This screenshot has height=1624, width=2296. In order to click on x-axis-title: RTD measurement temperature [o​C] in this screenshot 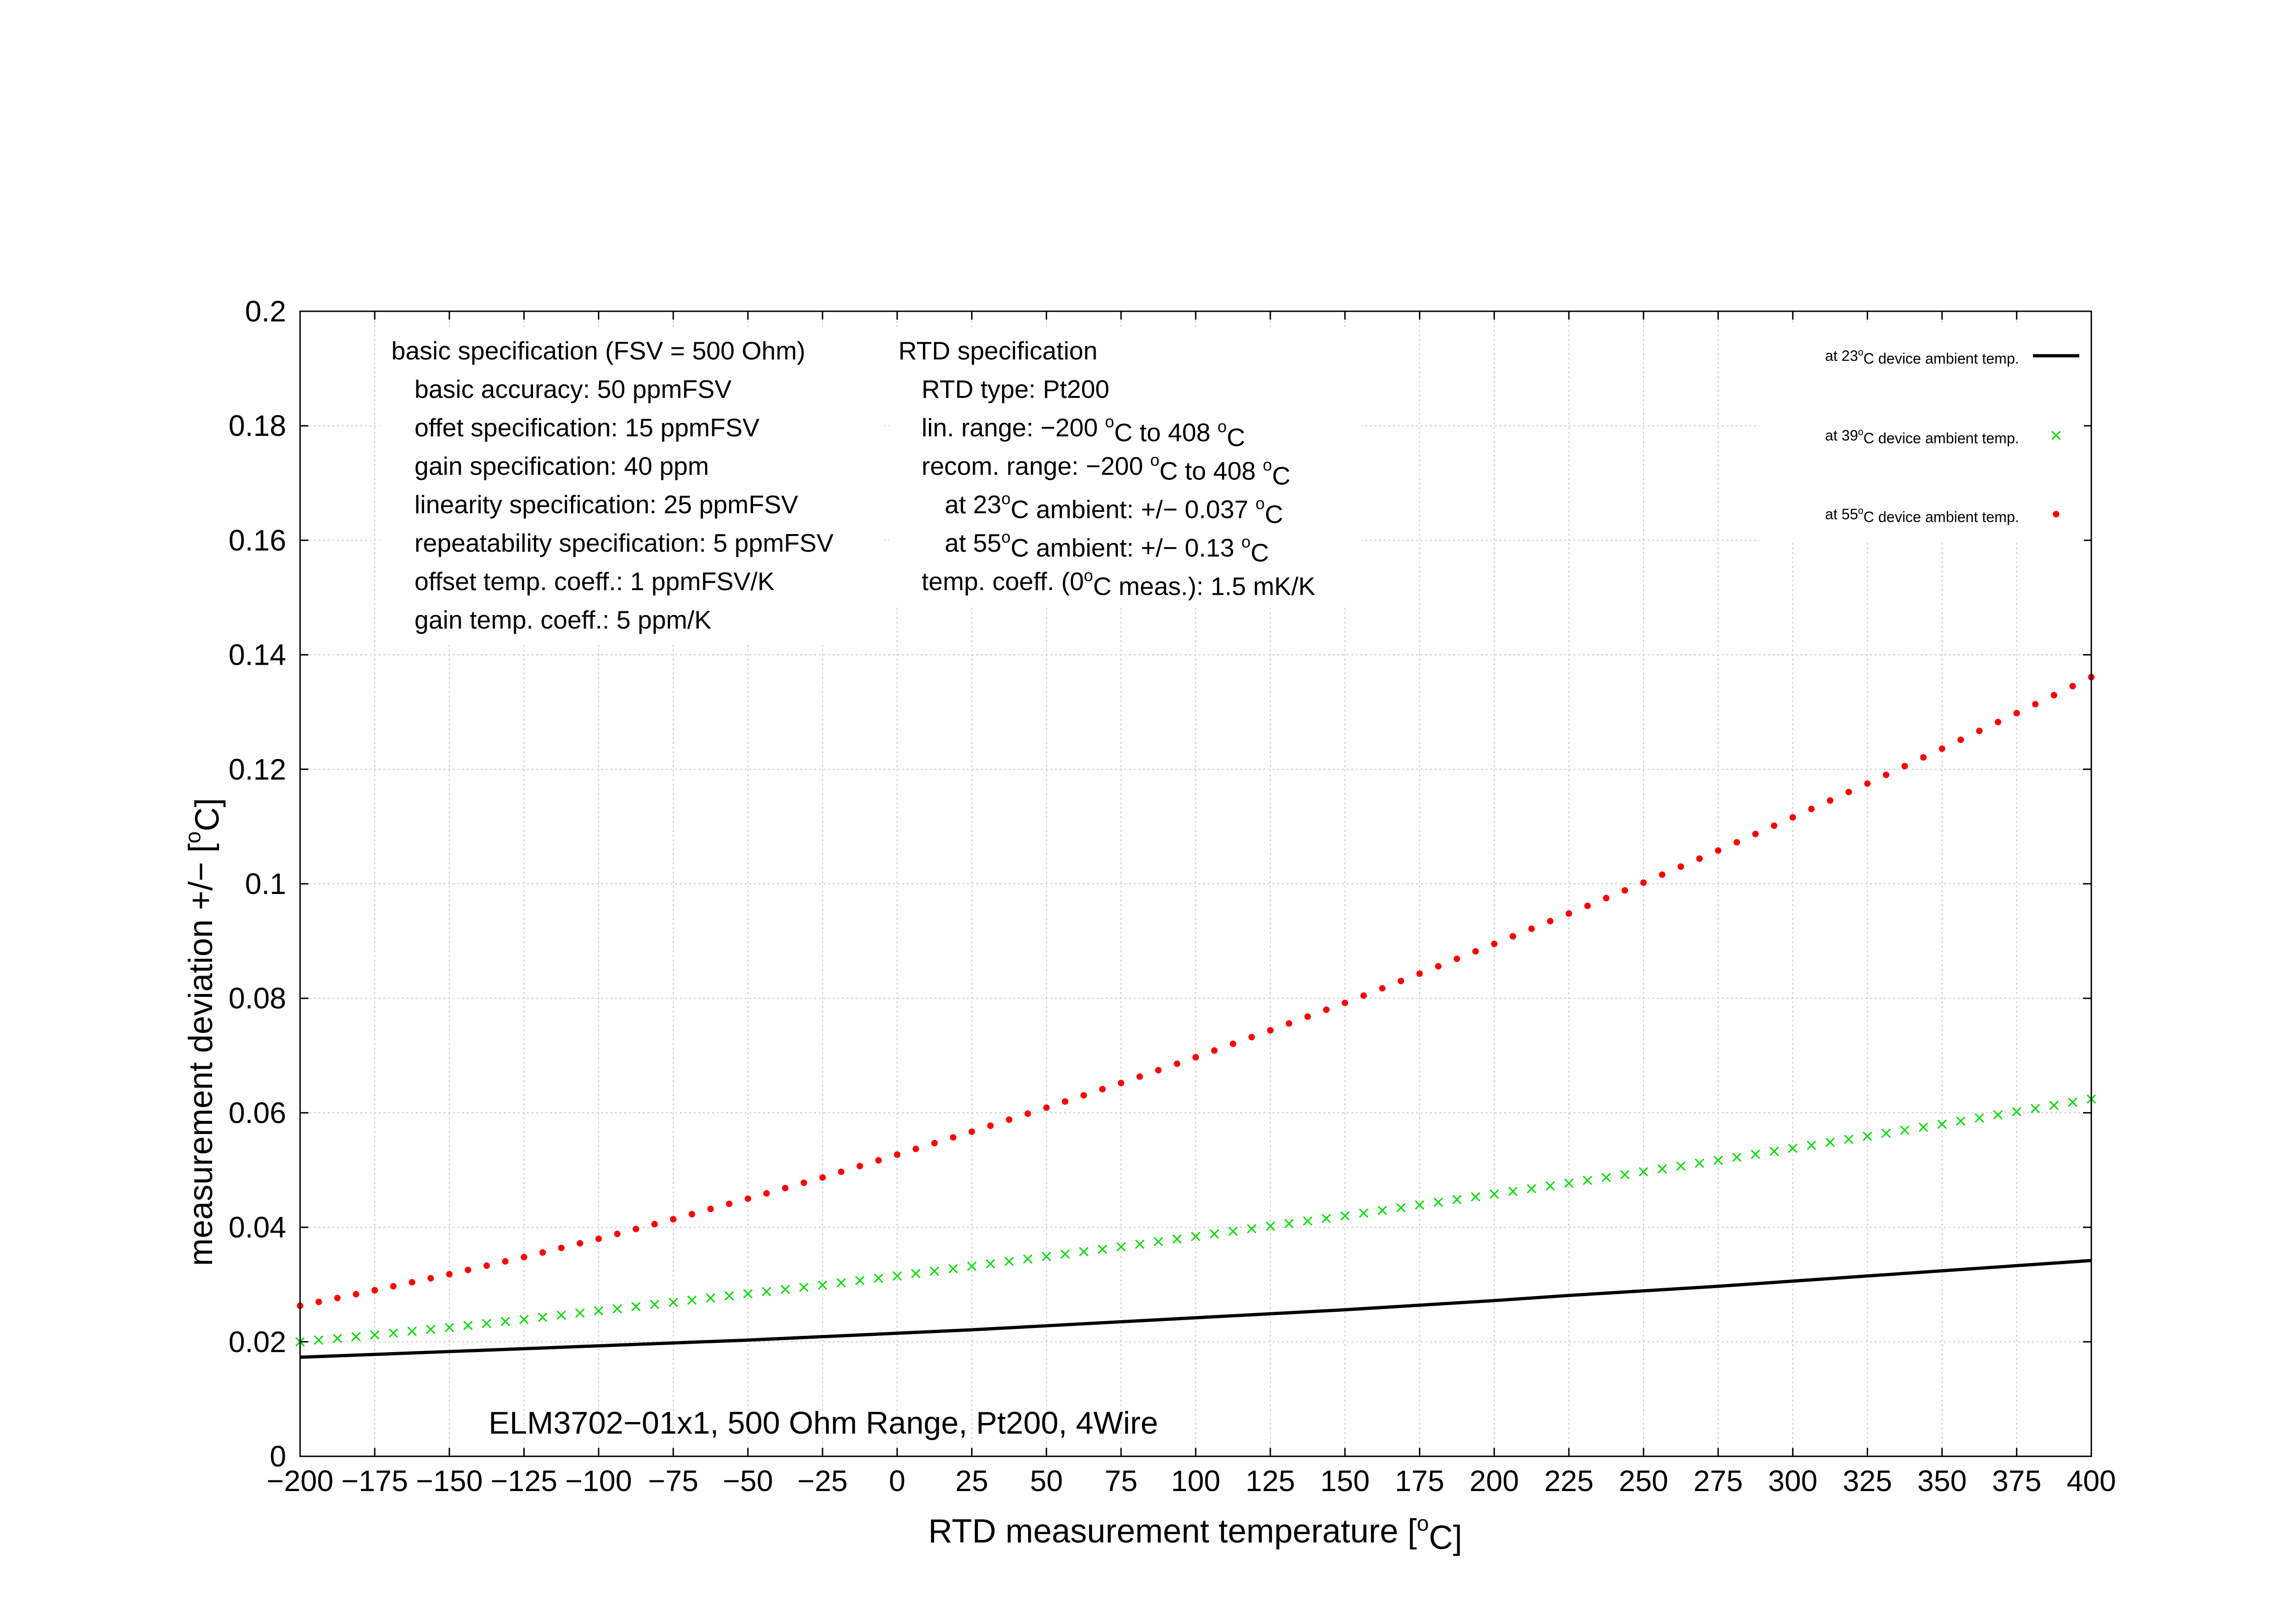, I will do `click(1195, 1533)`.